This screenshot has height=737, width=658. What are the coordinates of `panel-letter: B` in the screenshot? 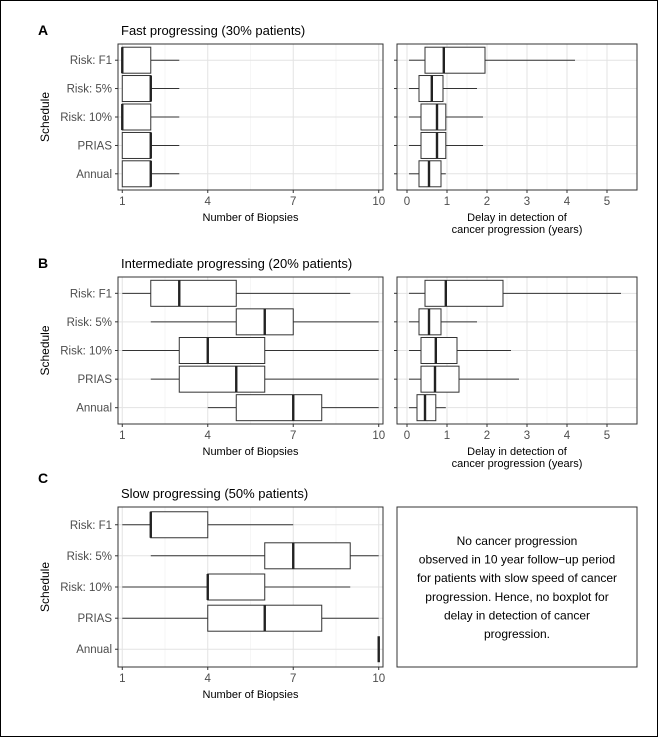 It's located at (43, 263).